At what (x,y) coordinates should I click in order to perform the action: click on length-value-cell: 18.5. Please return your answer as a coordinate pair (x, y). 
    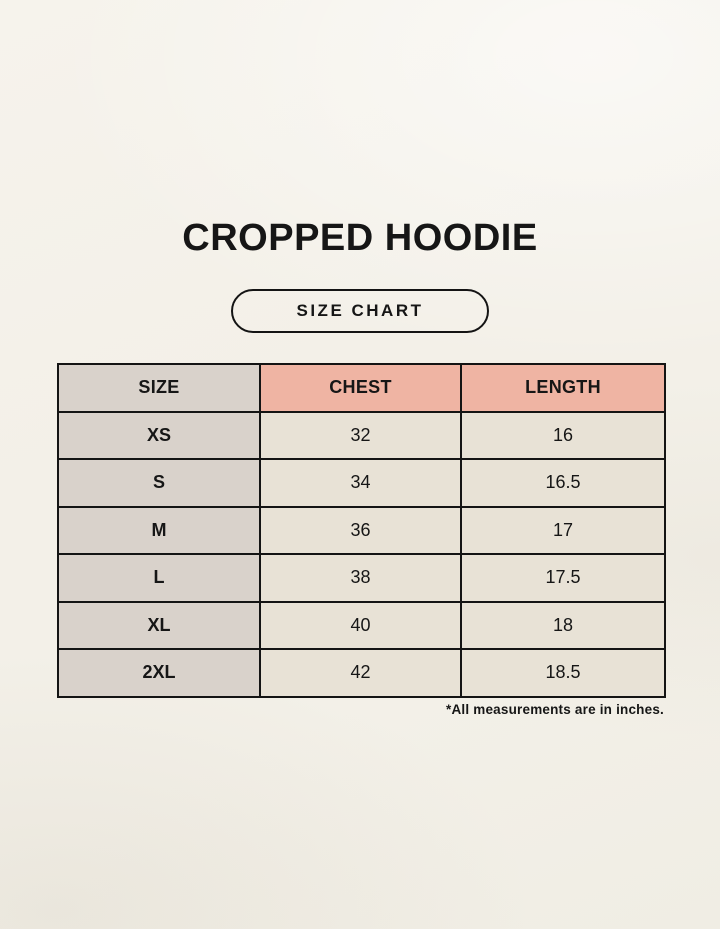
    Looking at the image, I should click on (563, 673).